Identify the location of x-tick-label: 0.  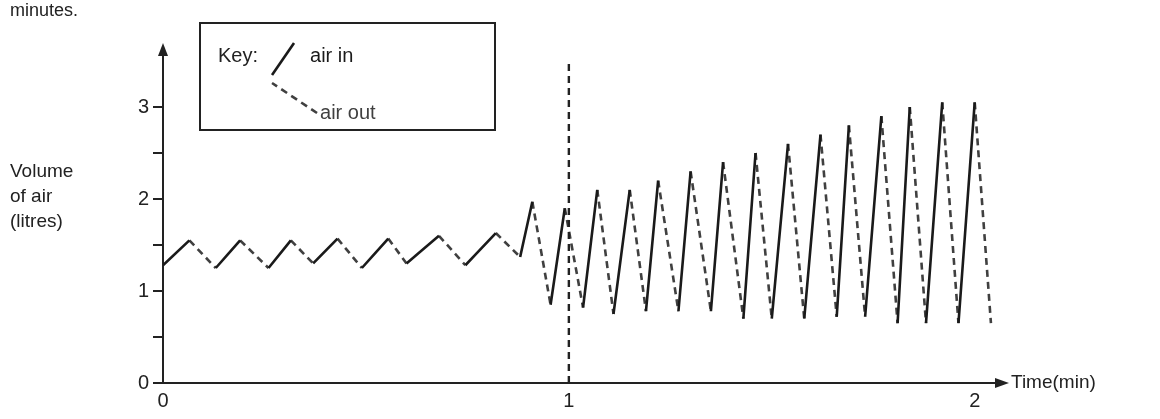
(163, 399).